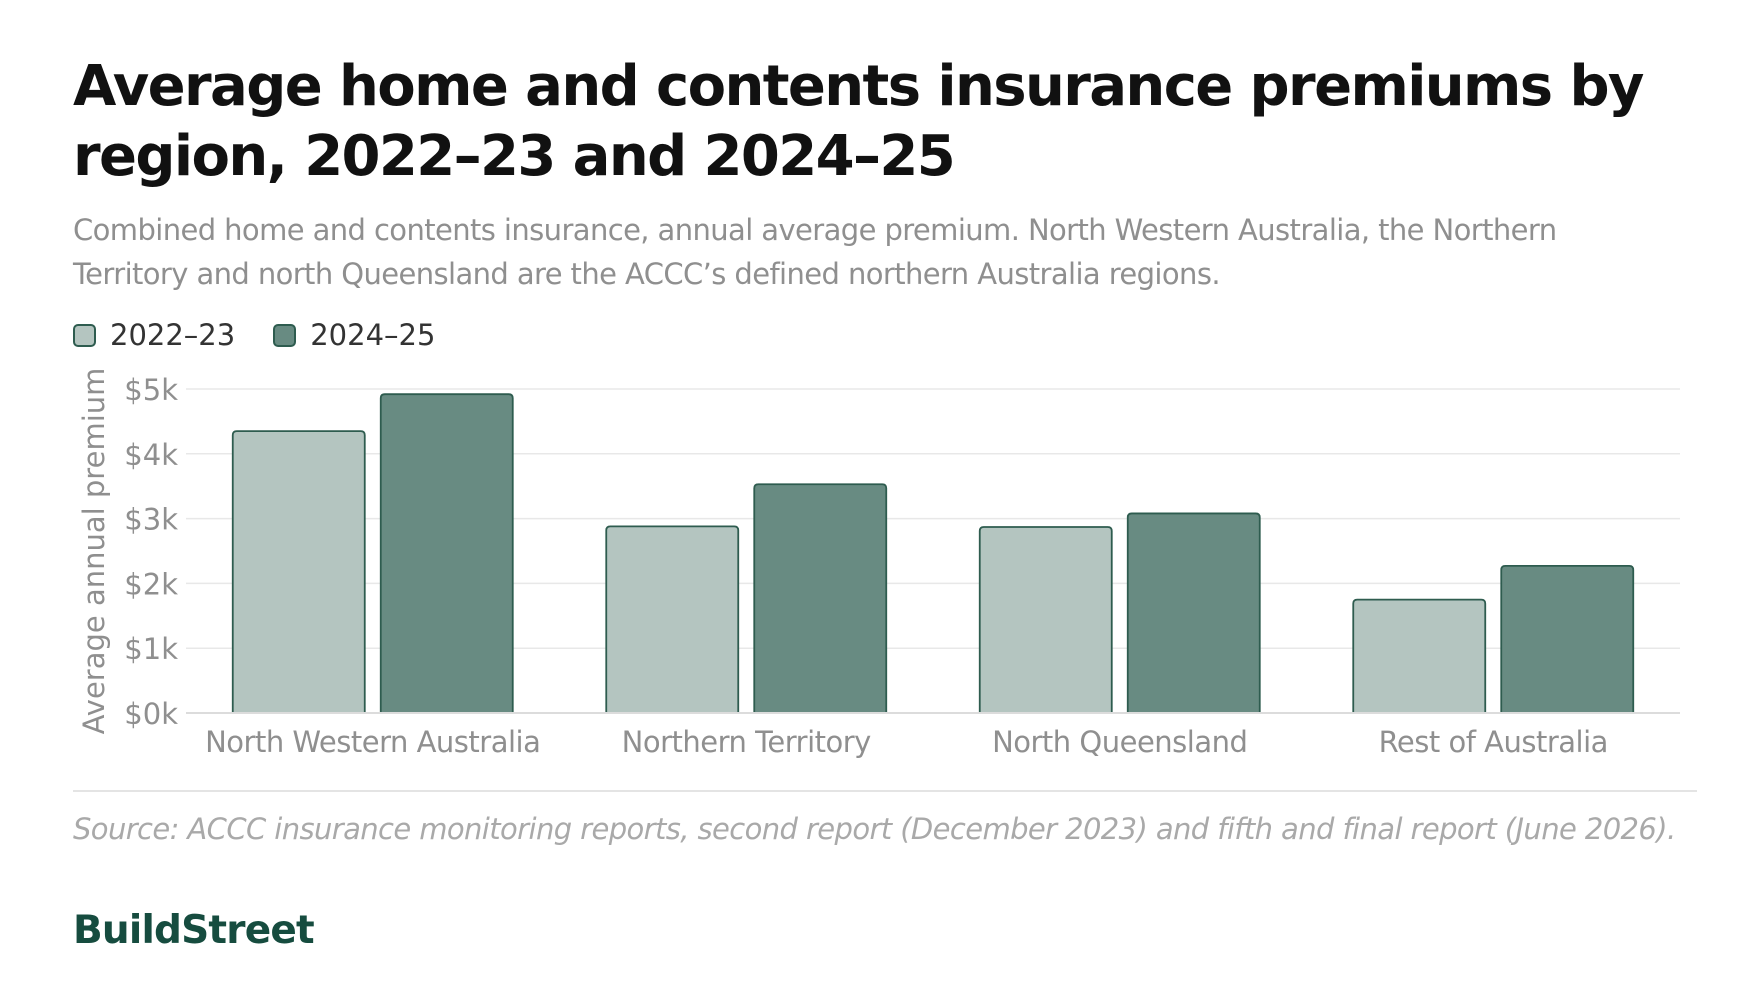 This screenshot has width=1760, height=1000. What do you see at coordinates (373, 335) in the screenshot?
I see `legend-label-2024-25: 2024–25` at bounding box center [373, 335].